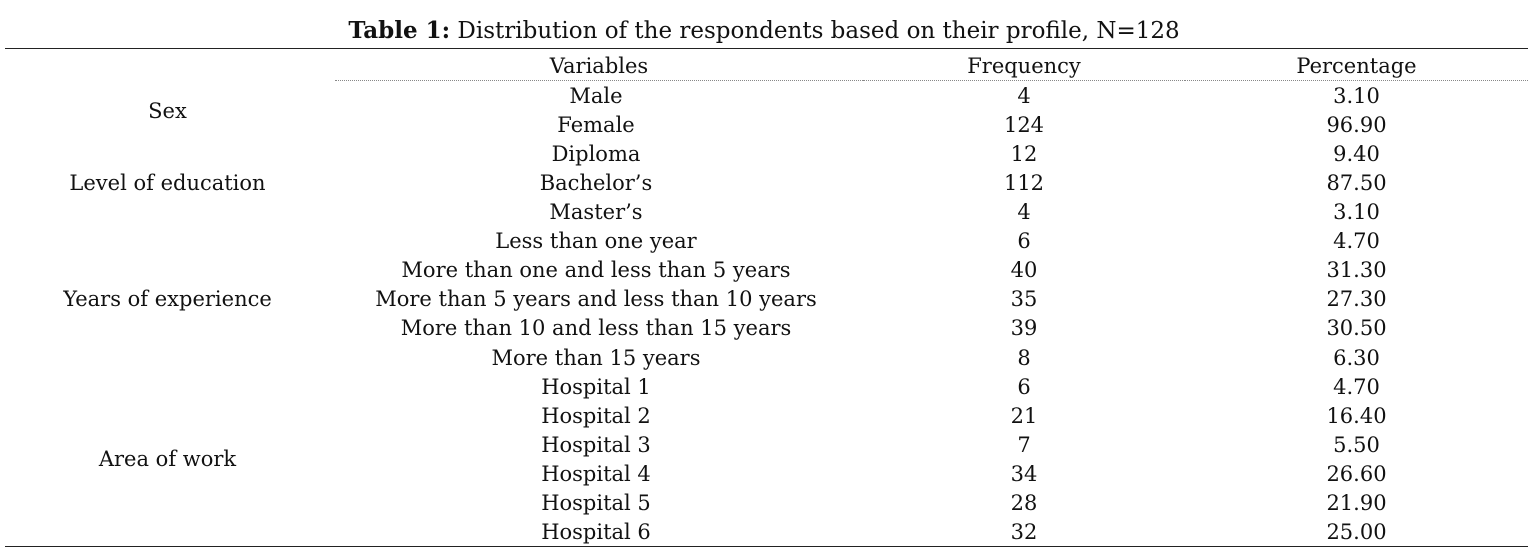 This screenshot has width=1538, height=559. Describe the element at coordinates (1356, 358) in the screenshot. I see `row-percentage: 6.30` at that location.